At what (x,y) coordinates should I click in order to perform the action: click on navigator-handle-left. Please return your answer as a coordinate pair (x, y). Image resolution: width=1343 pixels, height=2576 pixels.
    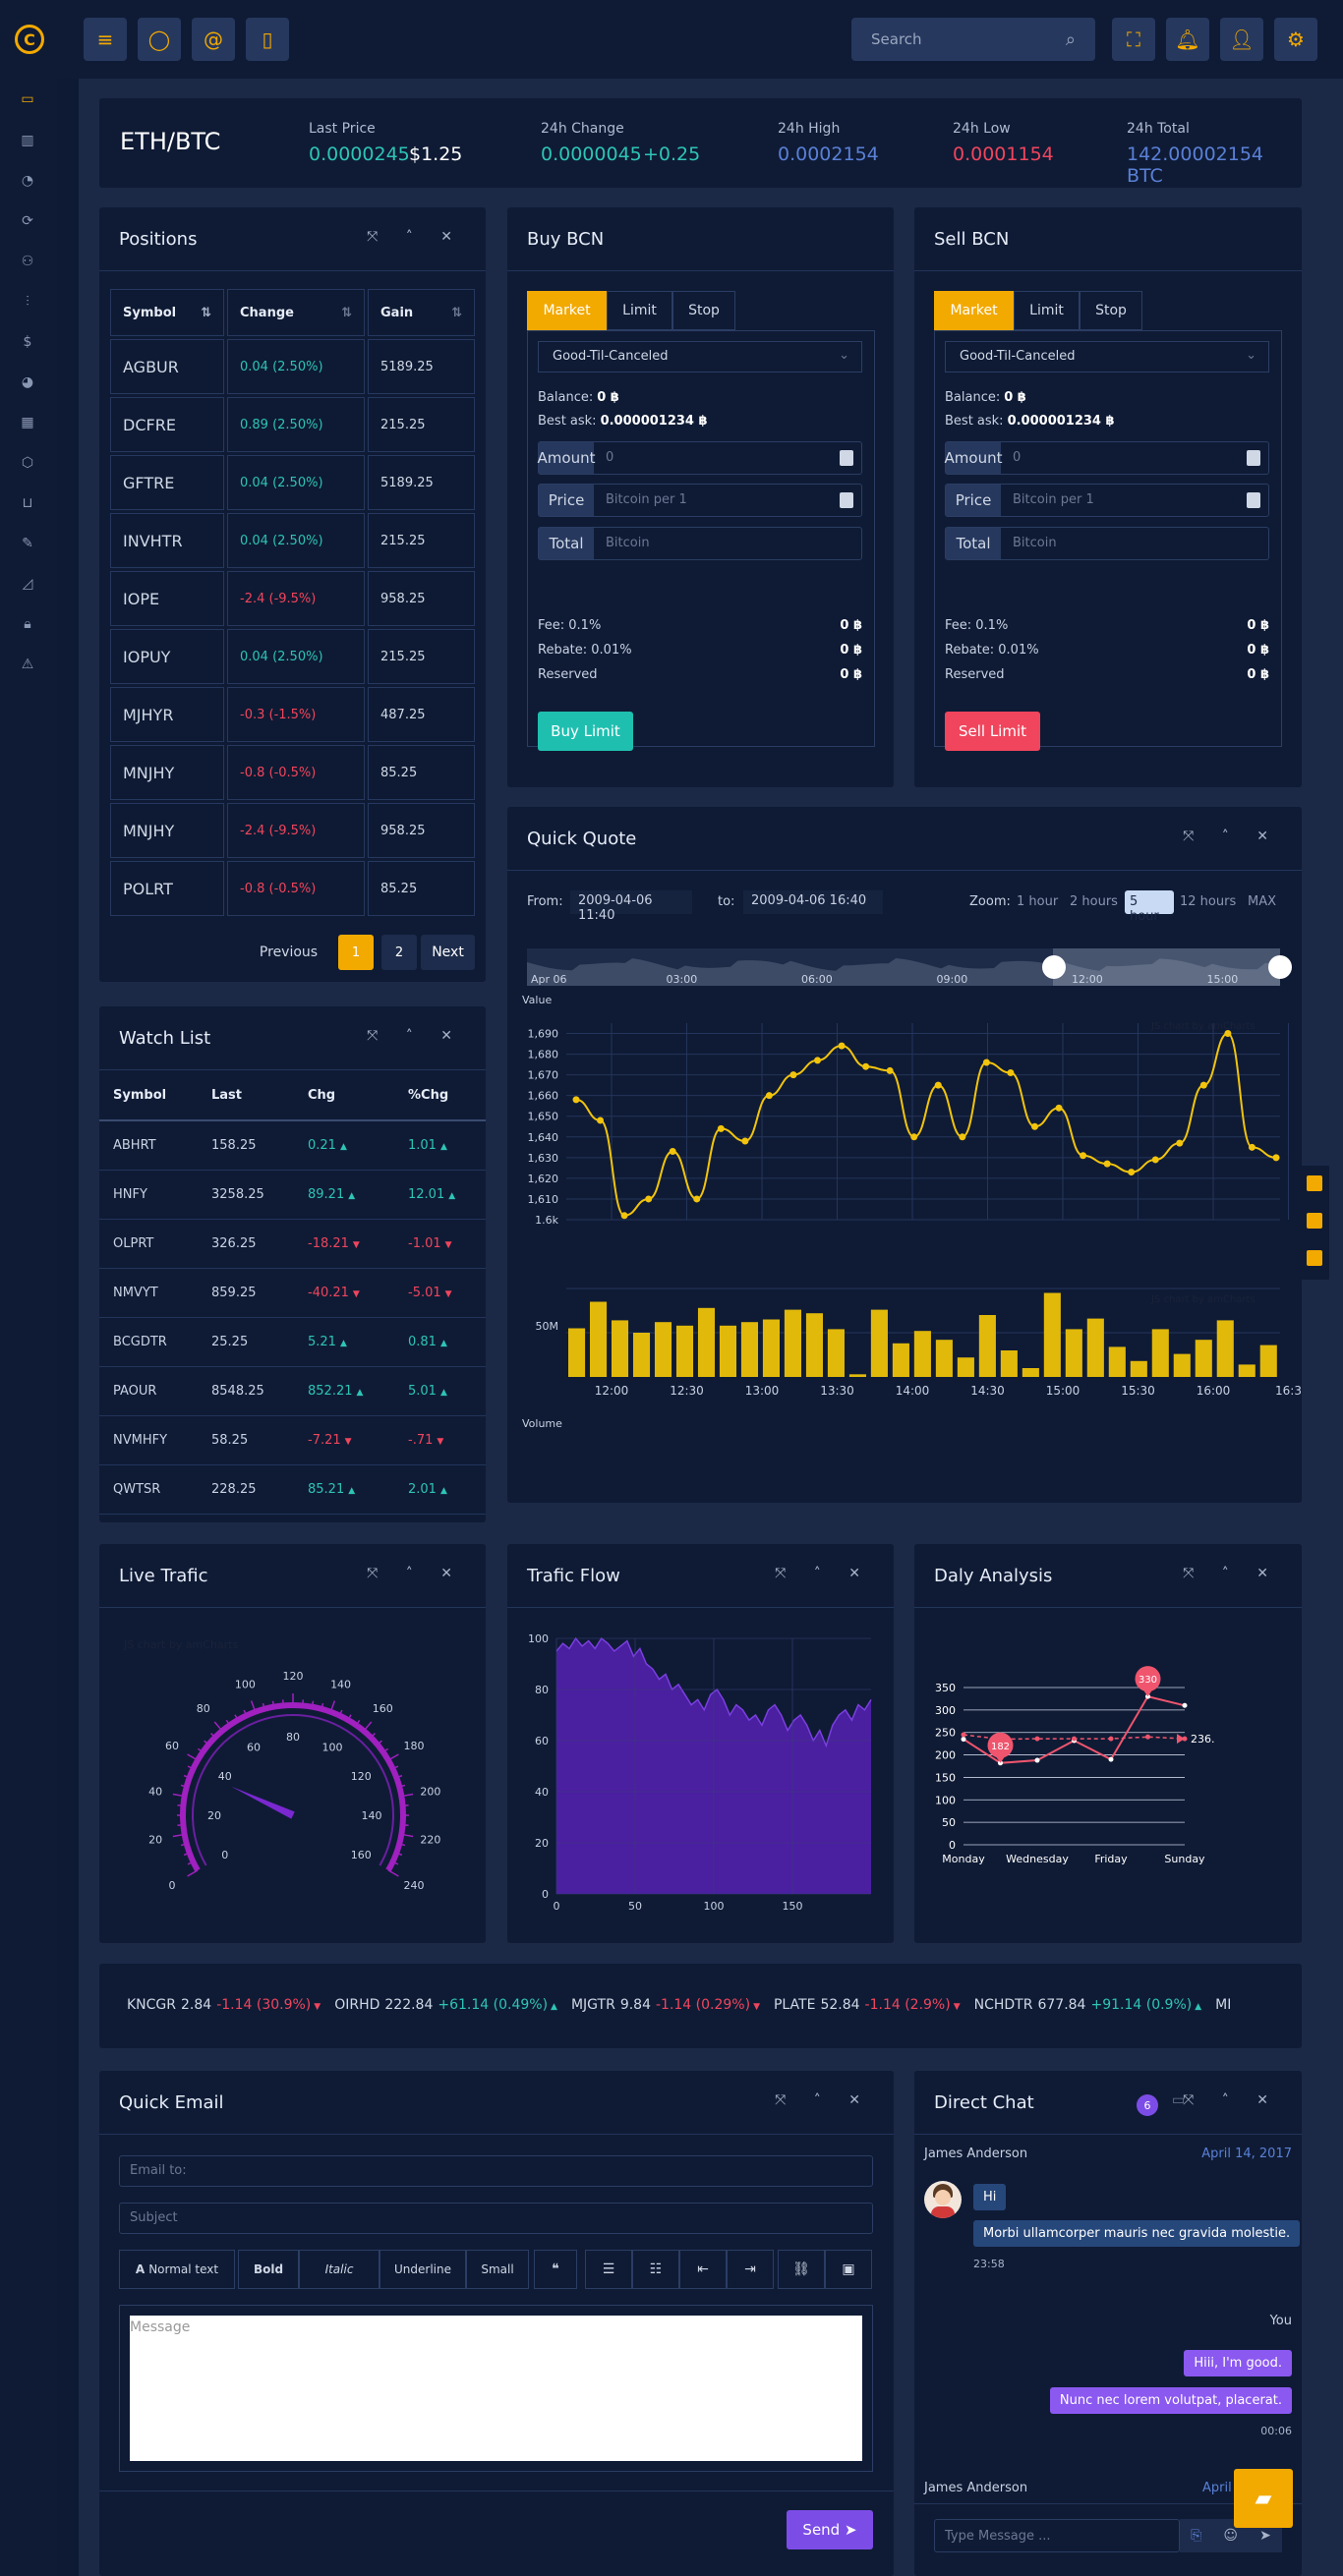
    Looking at the image, I should click on (1054, 967).